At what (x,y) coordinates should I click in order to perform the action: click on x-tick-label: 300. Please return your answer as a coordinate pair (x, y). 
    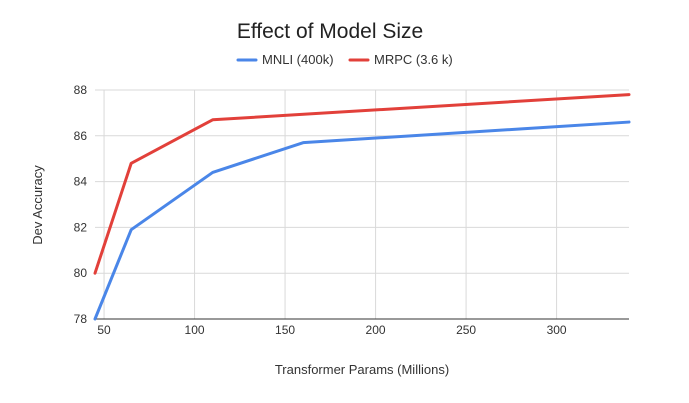
    Looking at the image, I should click on (557, 330).